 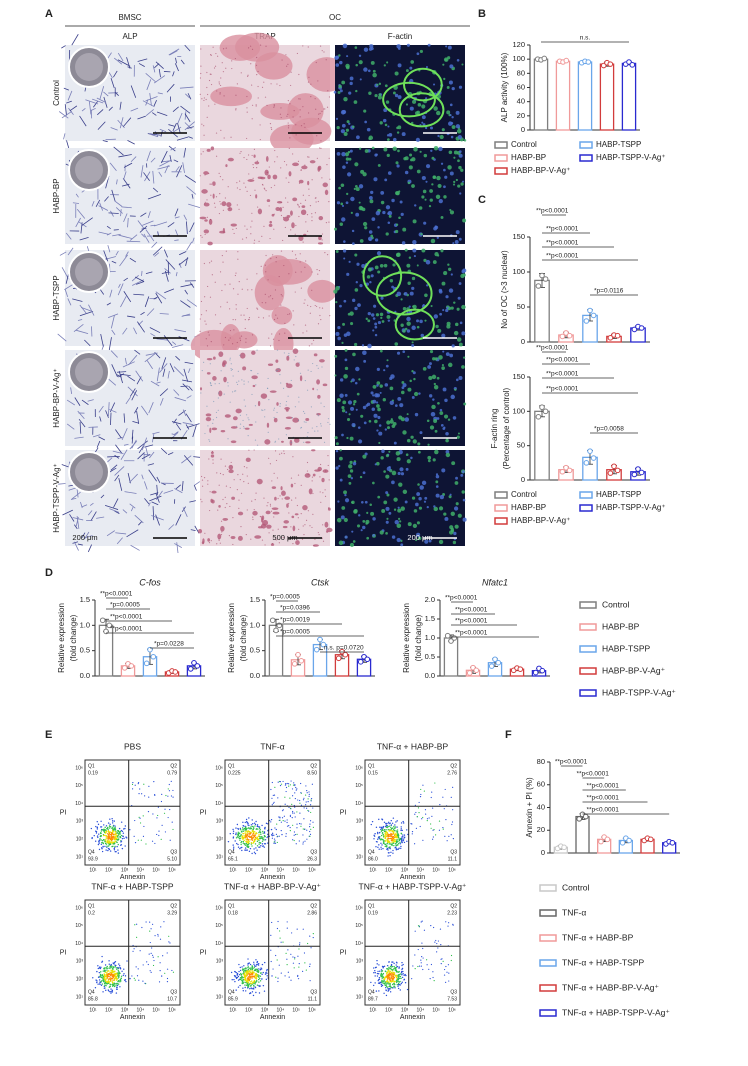 What do you see at coordinates (603, 798) in the screenshot?
I see `significance-label: **p<0.0001` at bounding box center [603, 798].